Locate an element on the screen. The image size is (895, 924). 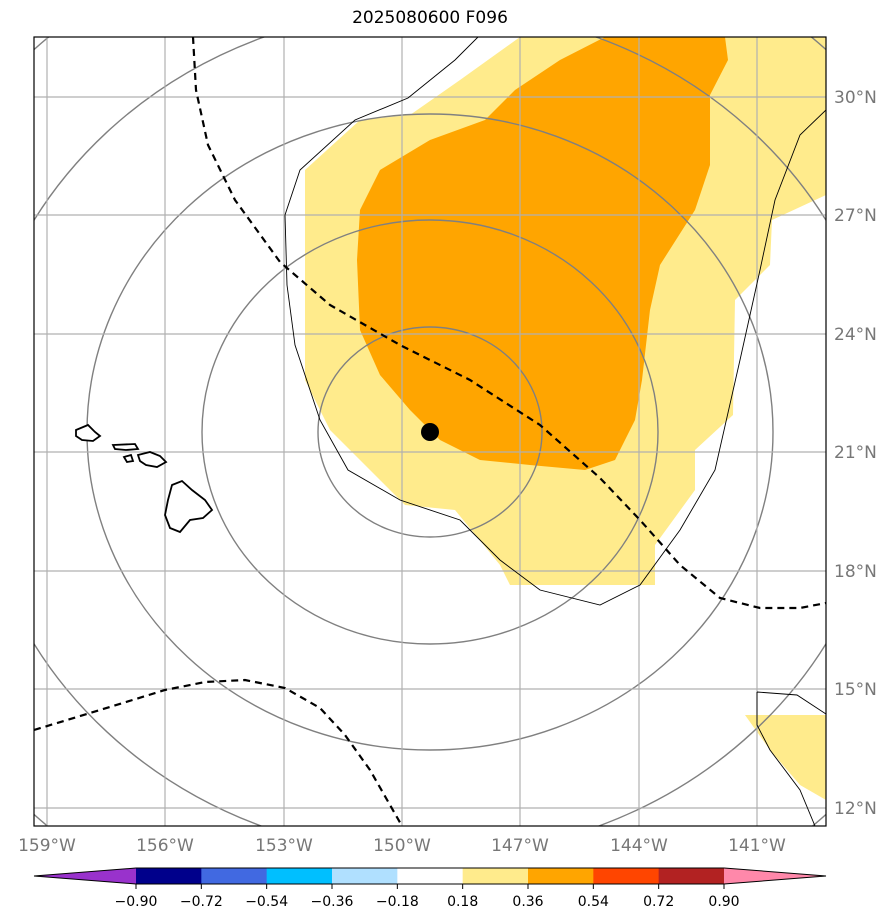
colorbar-label: 0.72 is located at coordinates (658, 902).